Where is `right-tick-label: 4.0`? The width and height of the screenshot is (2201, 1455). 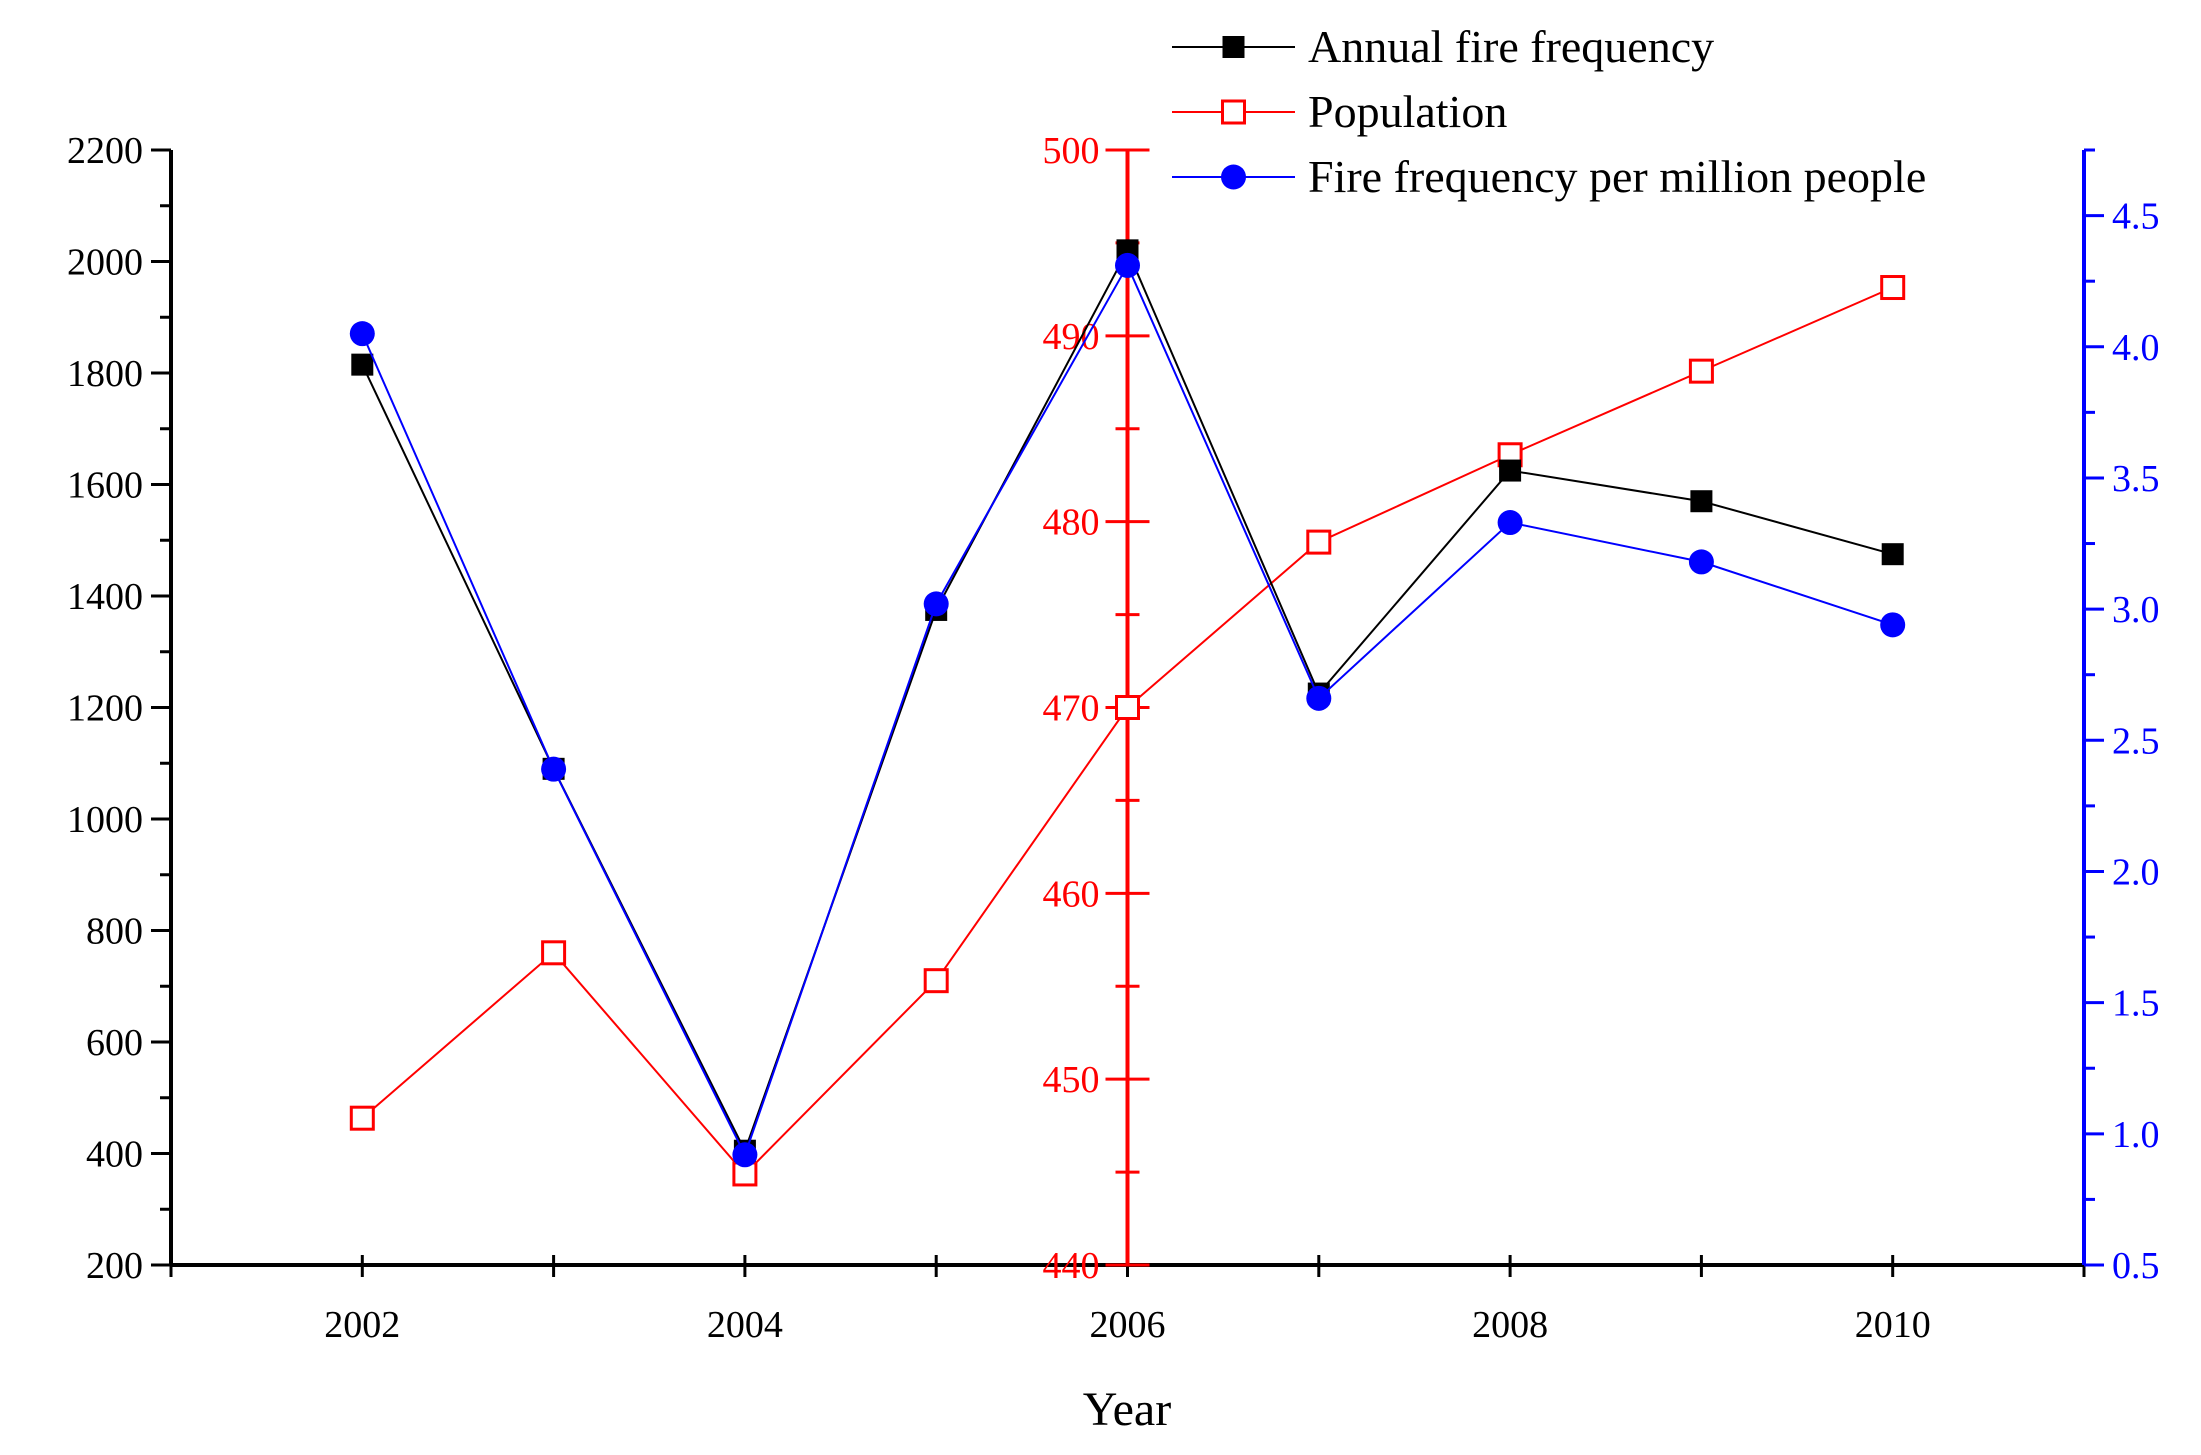
right-tick-label: 4.0 is located at coordinates (2136, 348).